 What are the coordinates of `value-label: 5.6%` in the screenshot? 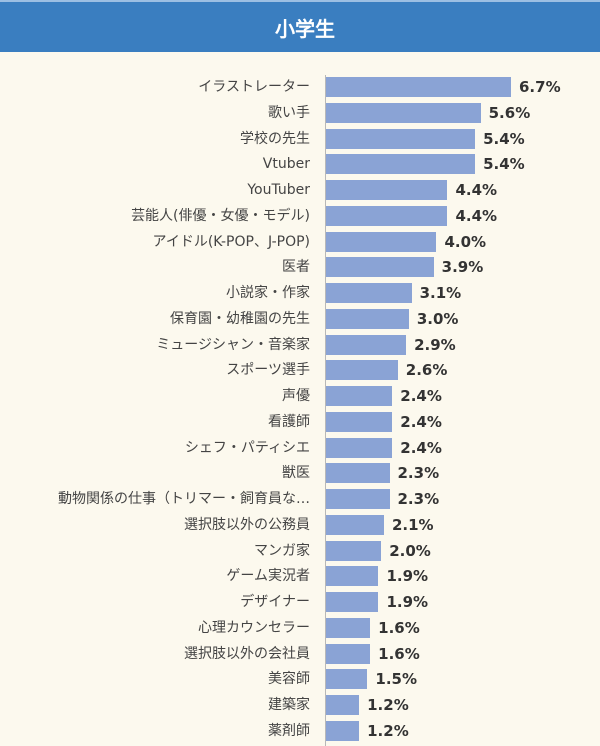 It's located at (509, 112).